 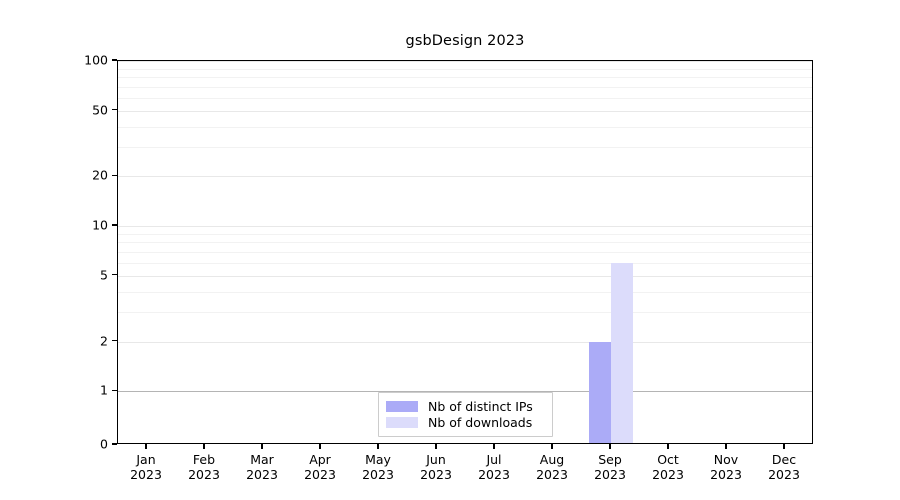 I want to click on x-tick-month: Apr, so click(x=320, y=459).